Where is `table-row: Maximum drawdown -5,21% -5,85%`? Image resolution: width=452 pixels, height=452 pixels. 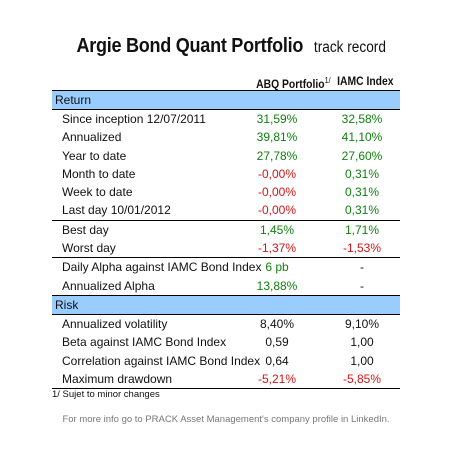
table-row: Maximum drawdown -5,21% -5,85% is located at coordinates (226, 379).